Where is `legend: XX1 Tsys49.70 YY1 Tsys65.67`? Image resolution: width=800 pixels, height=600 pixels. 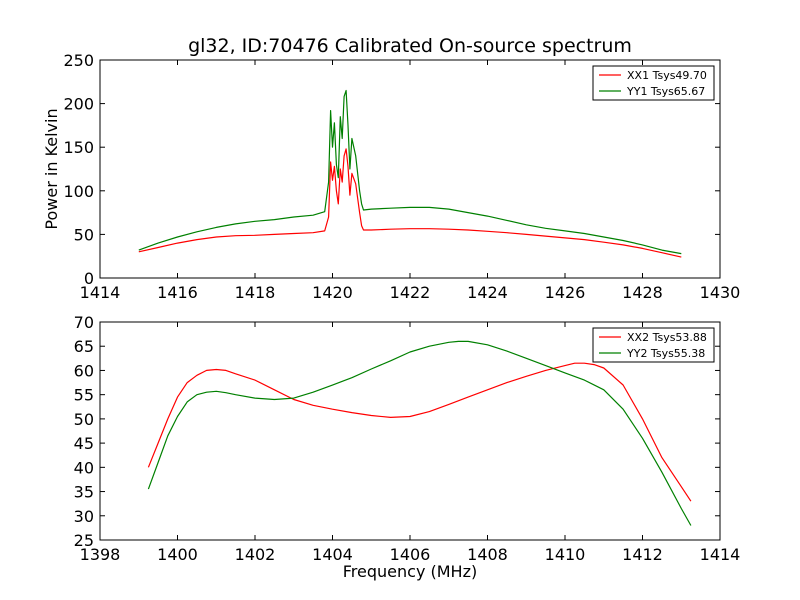 legend: XX1 Tsys49.70 YY1 Tsys65.67 is located at coordinates (653, 83).